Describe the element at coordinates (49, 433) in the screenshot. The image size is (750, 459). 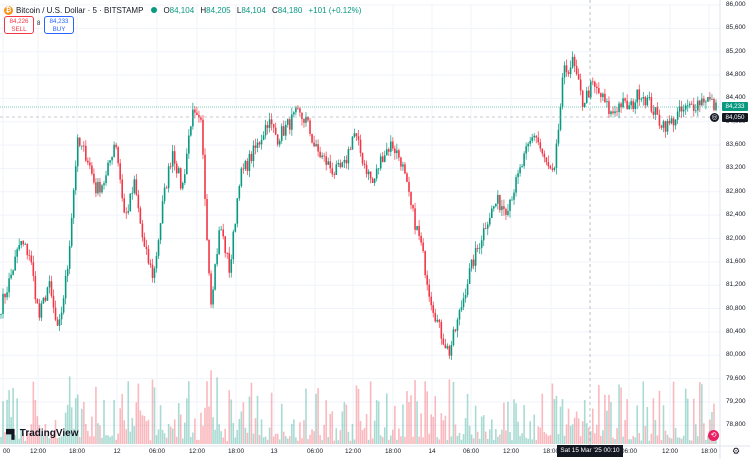
I see `logo-text: TradingView` at that location.